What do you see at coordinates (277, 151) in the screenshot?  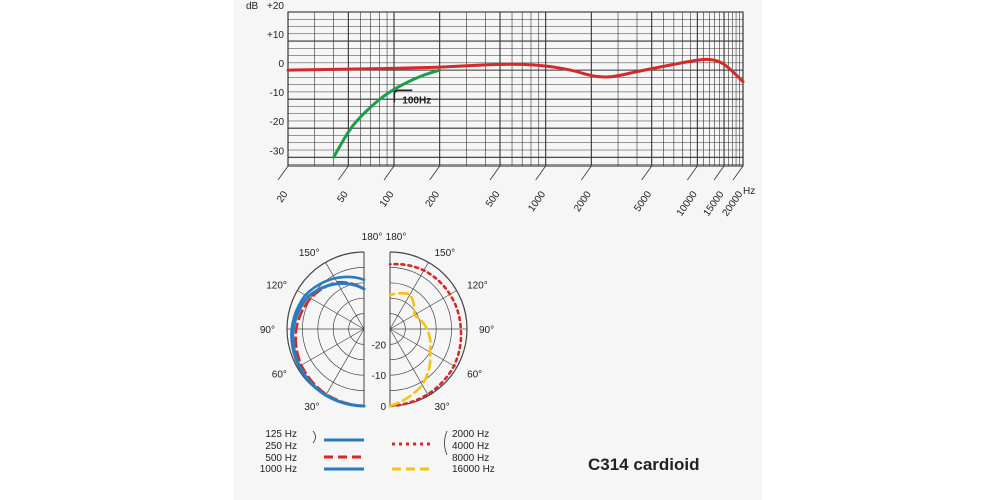 I see `y-tick-label: -30` at bounding box center [277, 151].